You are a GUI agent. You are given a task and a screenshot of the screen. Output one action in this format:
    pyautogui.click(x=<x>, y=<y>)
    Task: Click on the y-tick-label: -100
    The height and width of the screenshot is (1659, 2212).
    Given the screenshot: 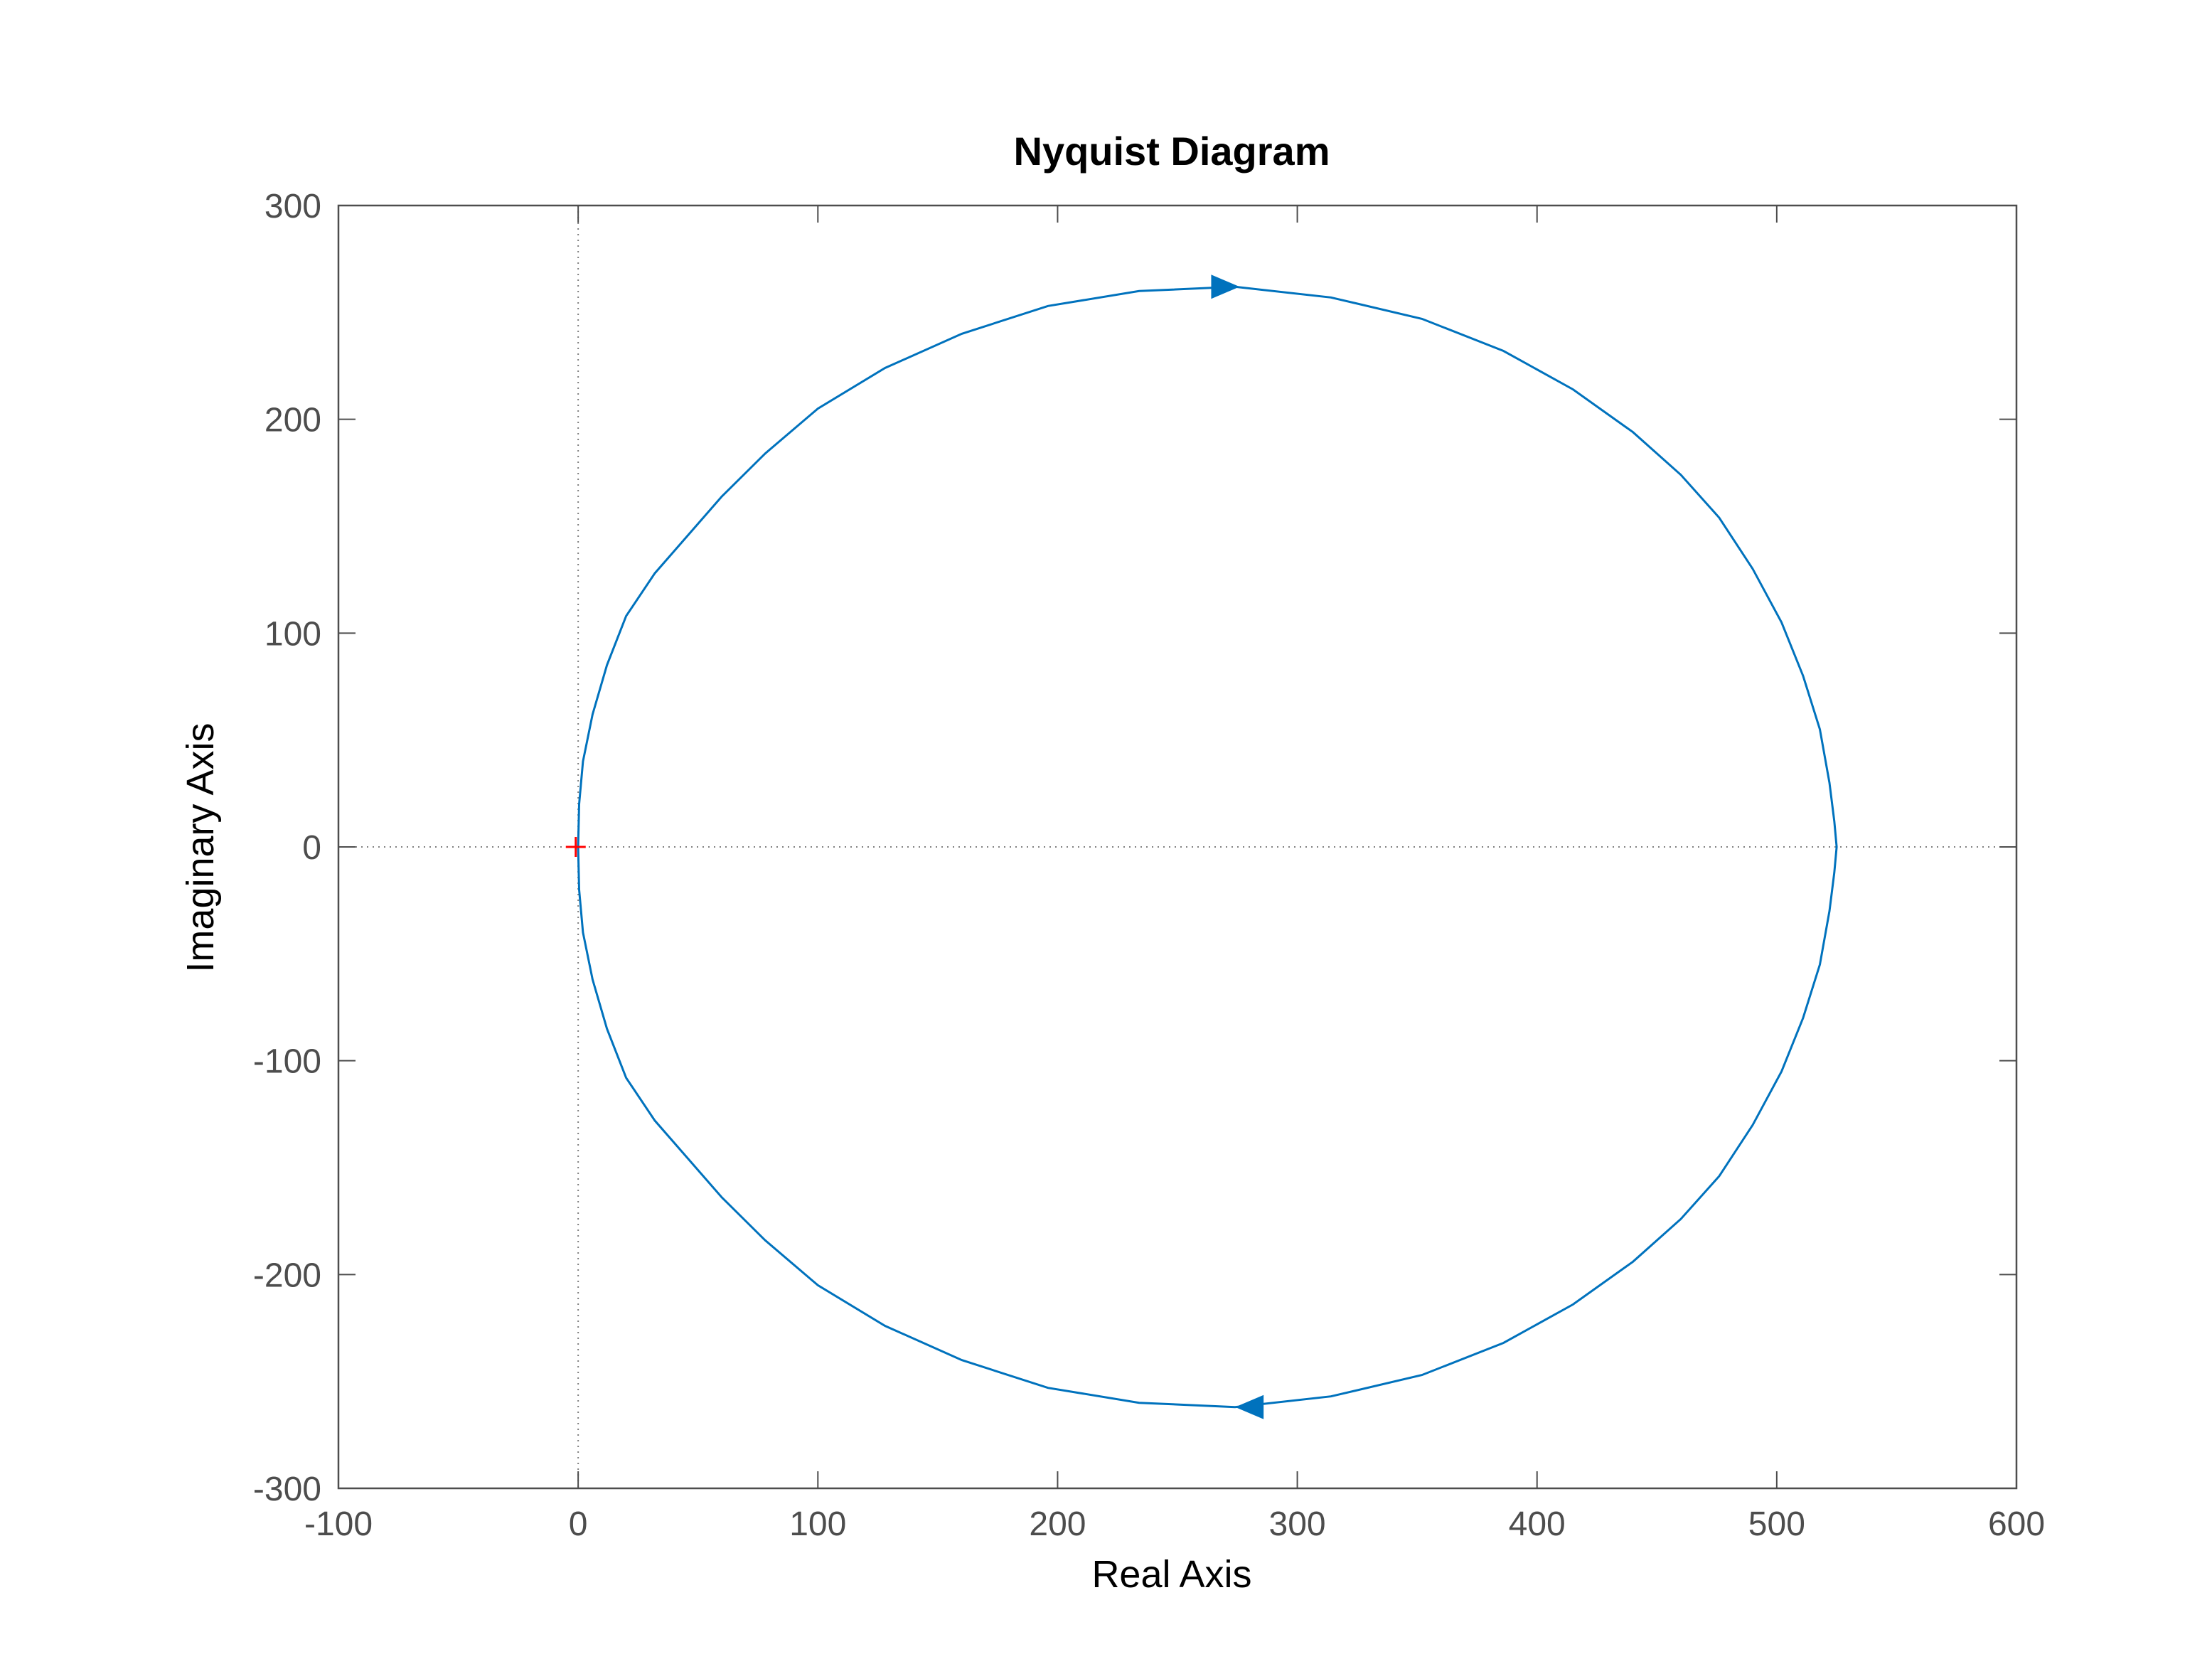 What is the action you would take?
    pyautogui.click(x=287, y=1062)
    